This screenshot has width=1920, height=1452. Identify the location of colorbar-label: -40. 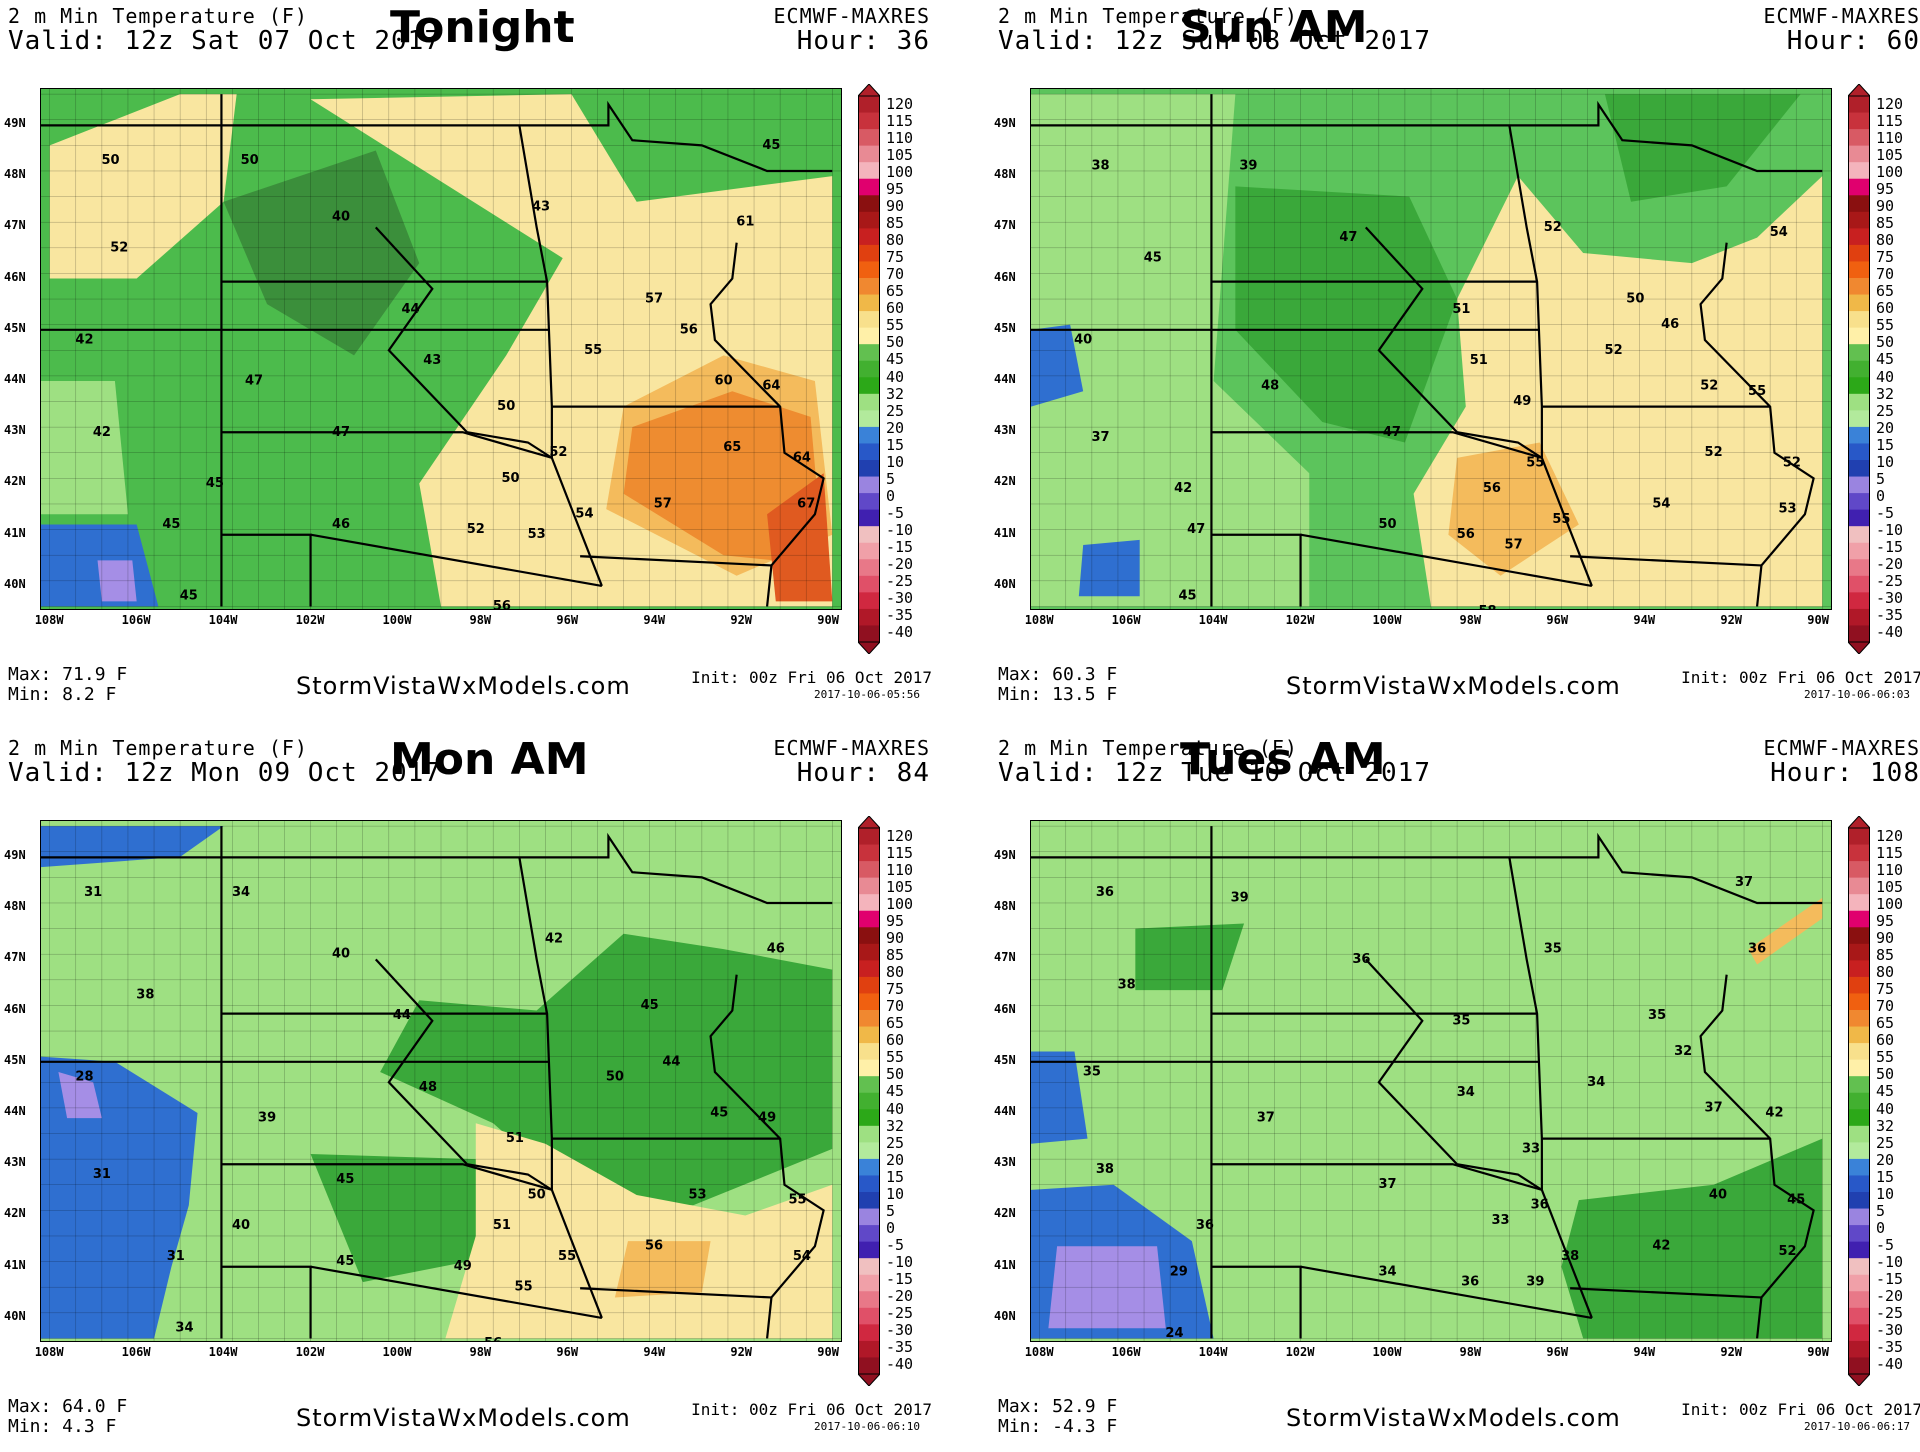
(899, 1364).